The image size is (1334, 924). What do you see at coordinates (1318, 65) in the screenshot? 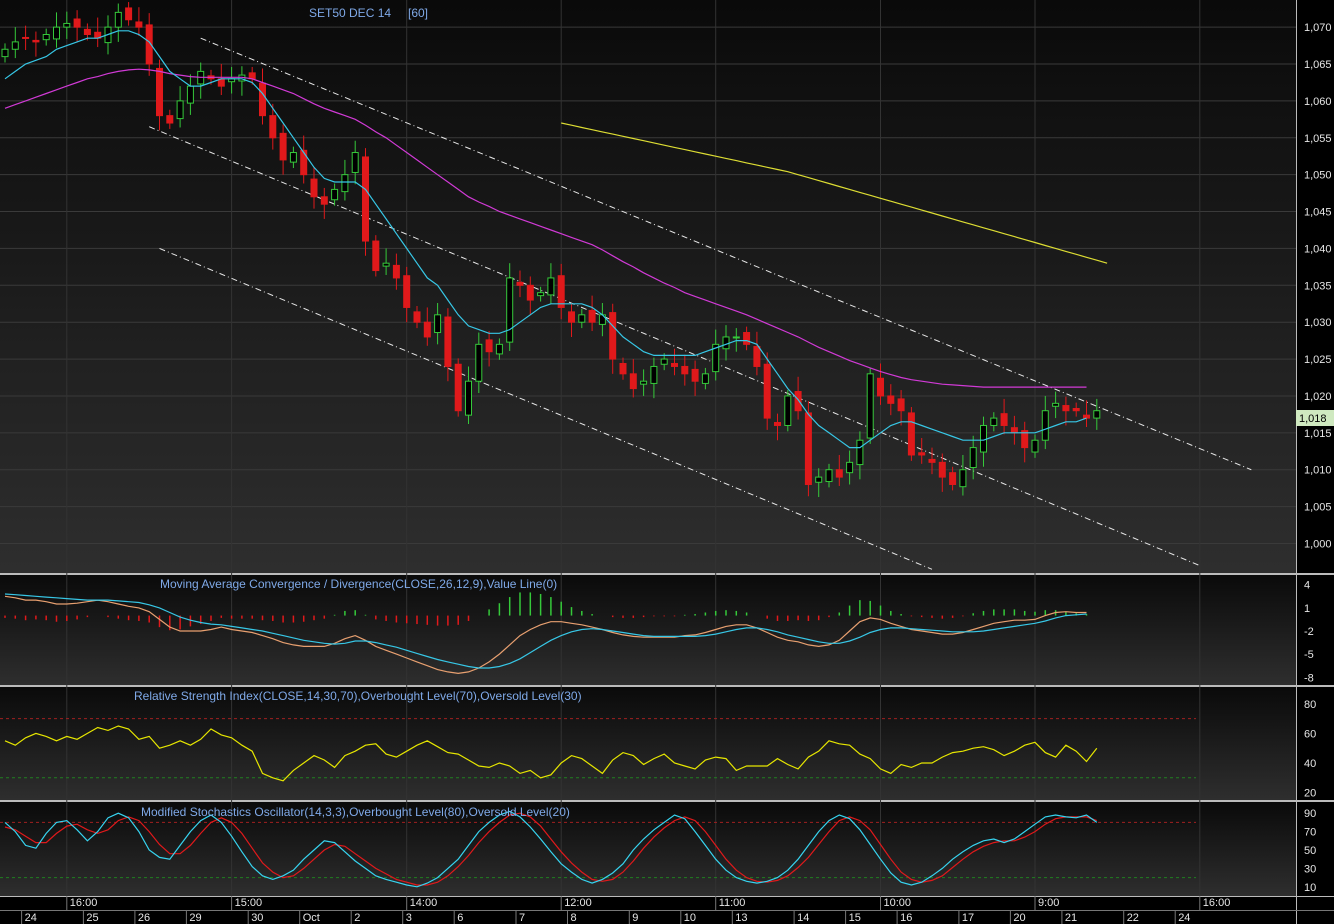
I see `price-axis-tick: 1,065` at bounding box center [1318, 65].